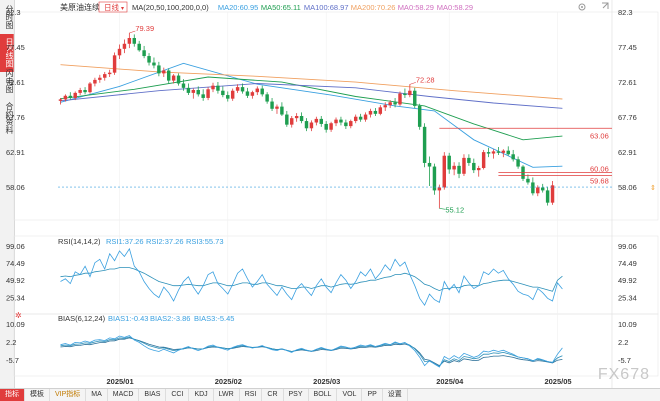  Describe the element at coordinates (326, 381) in the screenshot. I see `x-tick-label: 2025/03` at that location.